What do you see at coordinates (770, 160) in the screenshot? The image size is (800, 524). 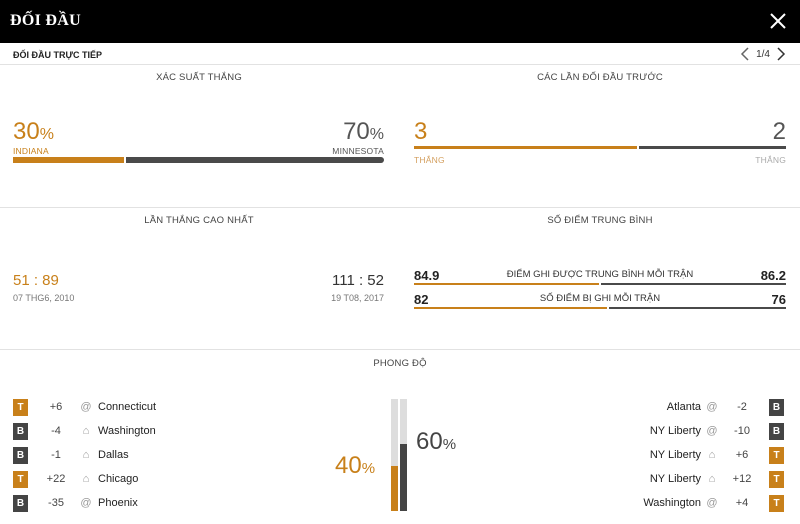 I see `away-h2h-label: THẮNG` at bounding box center [770, 160].